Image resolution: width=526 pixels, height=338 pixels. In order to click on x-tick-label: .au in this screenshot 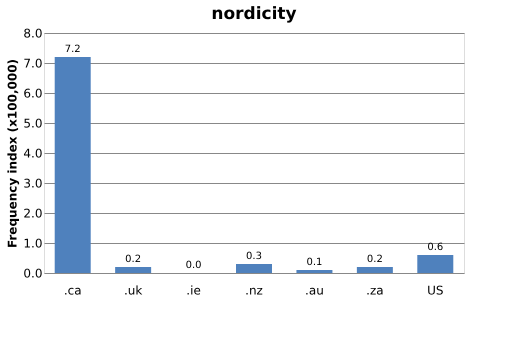, I will do `click(314, 291)`.